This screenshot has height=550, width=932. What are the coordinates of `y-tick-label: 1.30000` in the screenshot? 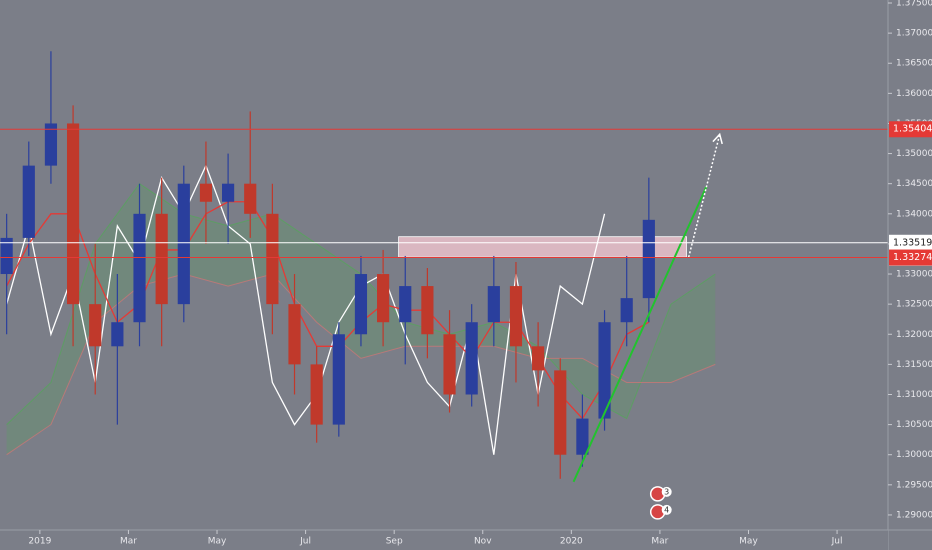 It's located at (914, 455).